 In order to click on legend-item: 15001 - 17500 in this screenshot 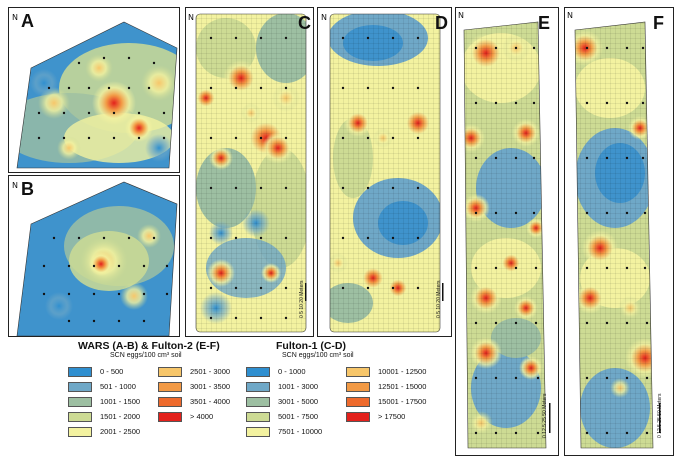, I will do `click(386, 401)`.